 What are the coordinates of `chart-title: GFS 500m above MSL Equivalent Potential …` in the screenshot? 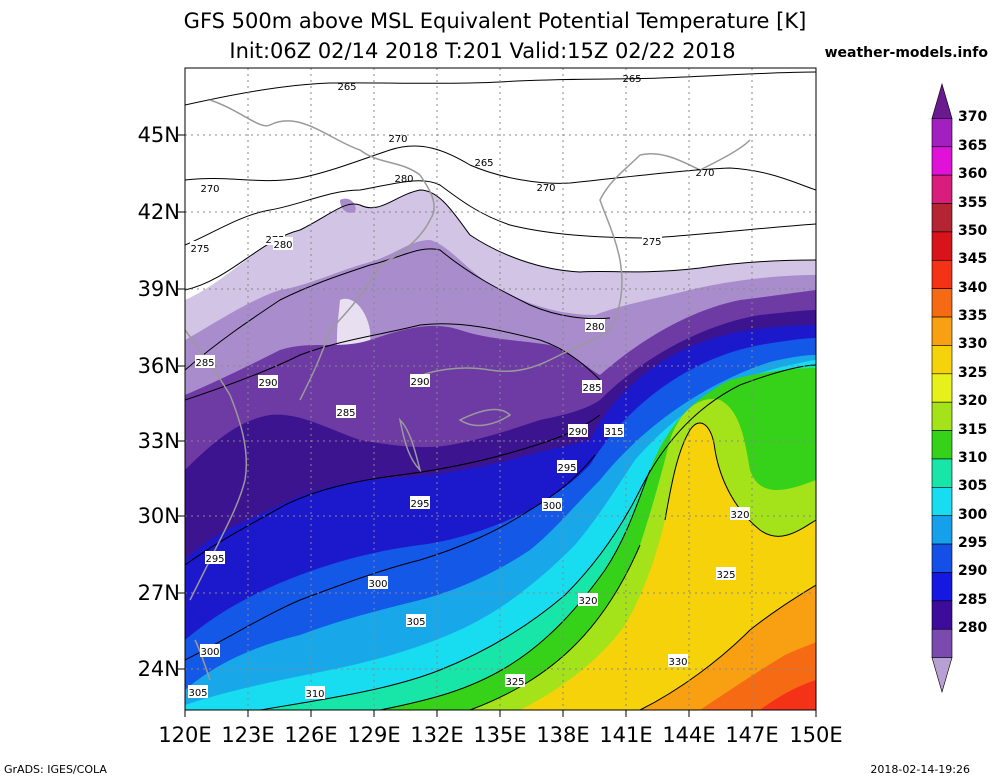 It's located at (495, 21).